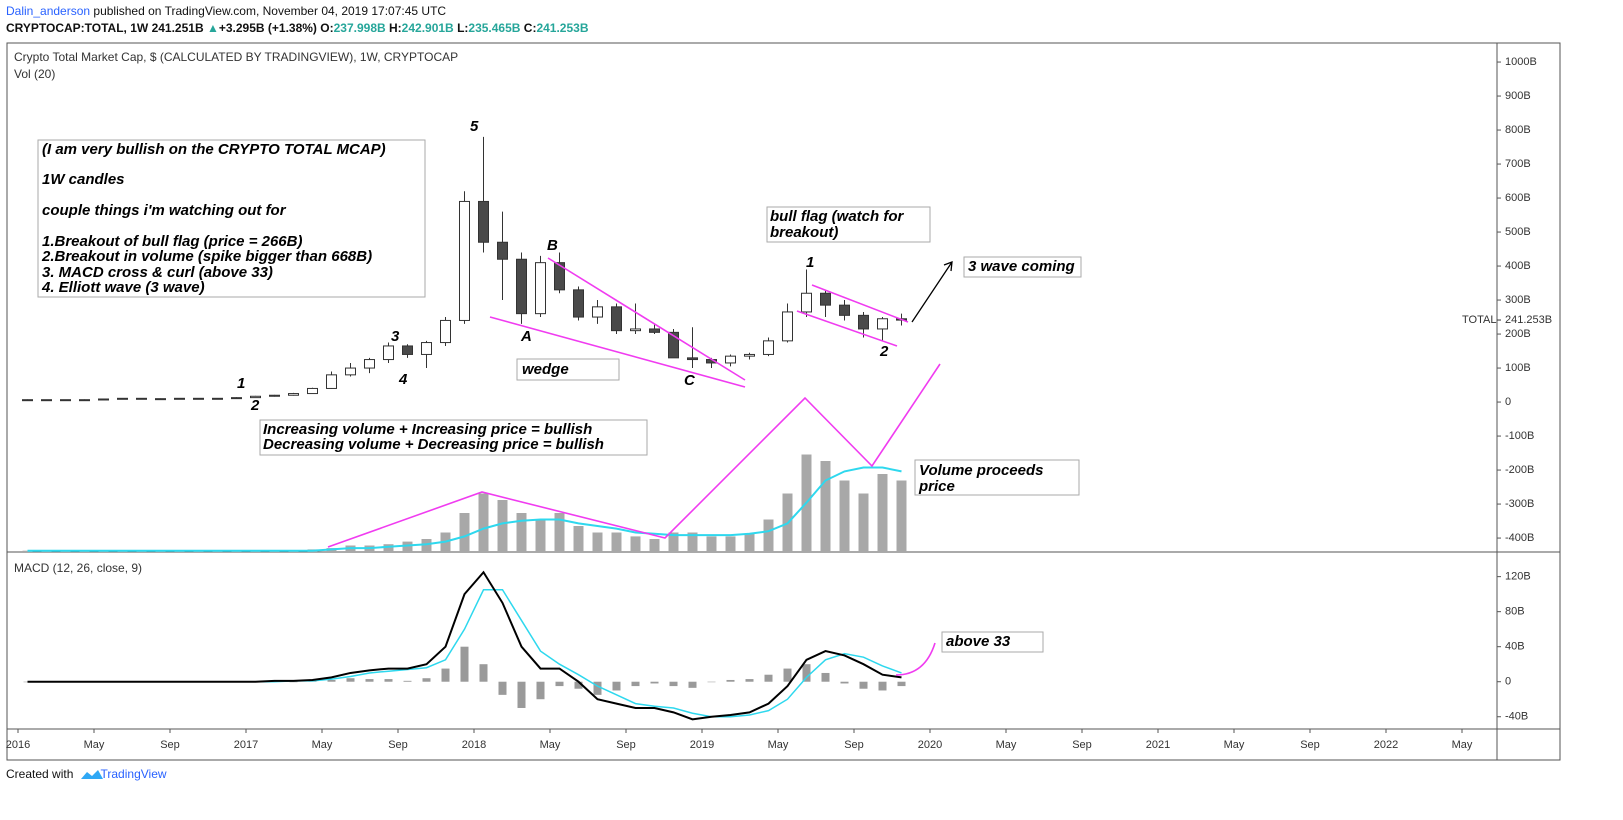 The height and width of the screenshot is (820, 1623). I want to click on y-tick-label: -300B, so click(1519, 504).